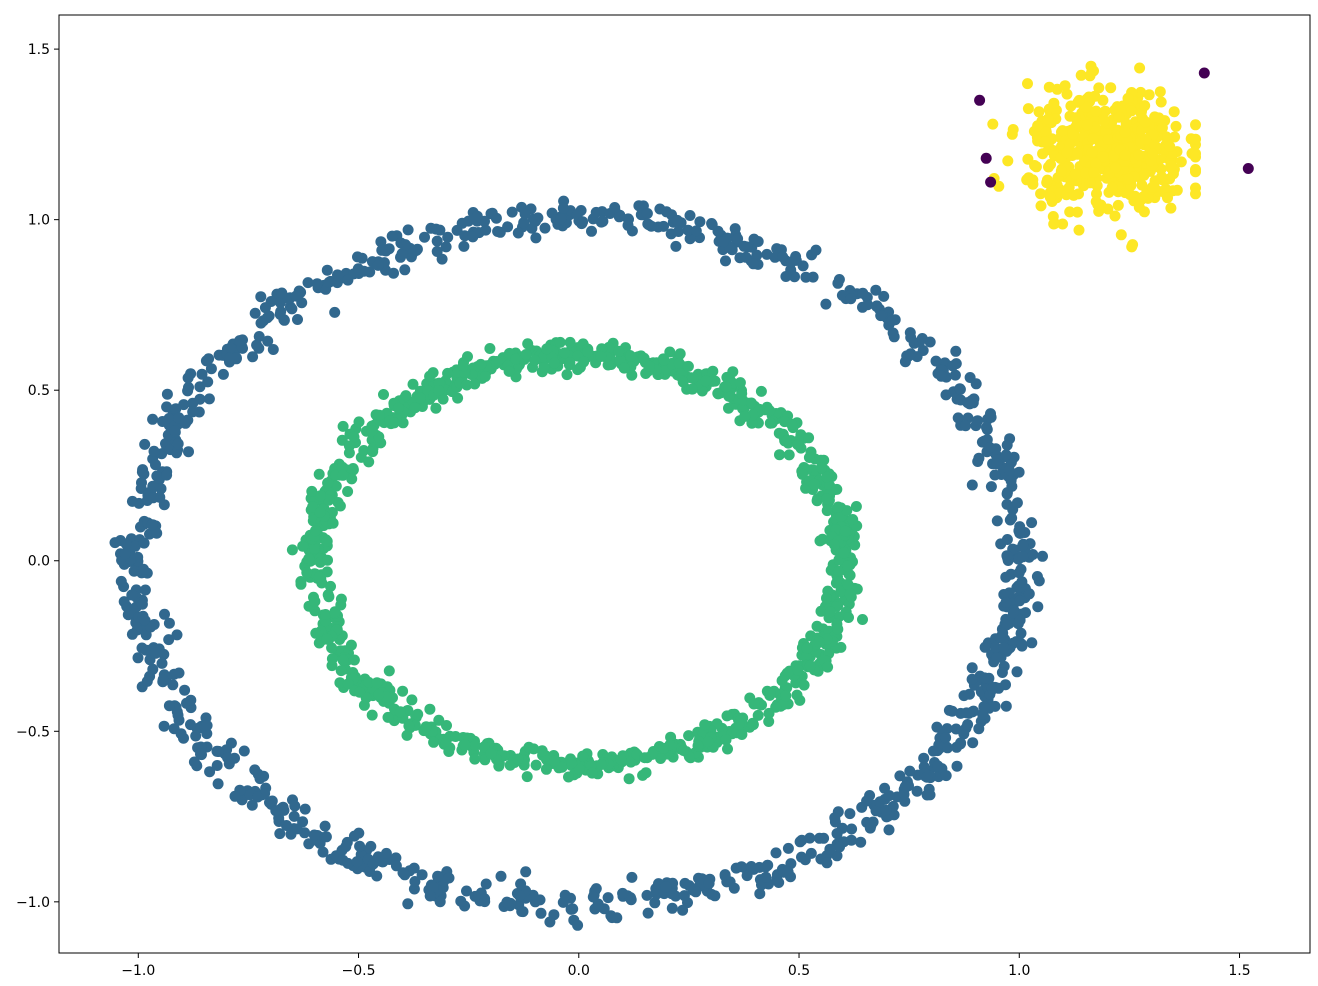 Image resolution: width=1318 pixels, height=986 pixels. What do you see at coordinates (799, 971) in the screenshot?
I see `x-tick-label: 0.5` at bounding box center [799, 971].